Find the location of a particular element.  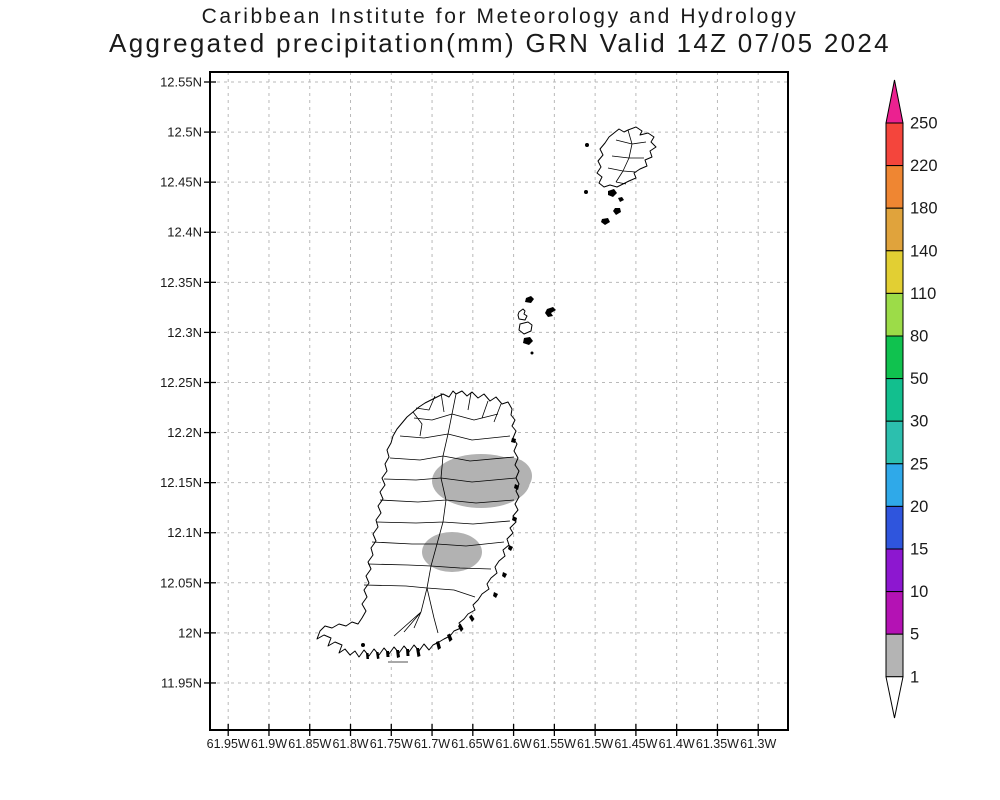

colorbar-below-min-arrow is located at coordinates (894, 697).